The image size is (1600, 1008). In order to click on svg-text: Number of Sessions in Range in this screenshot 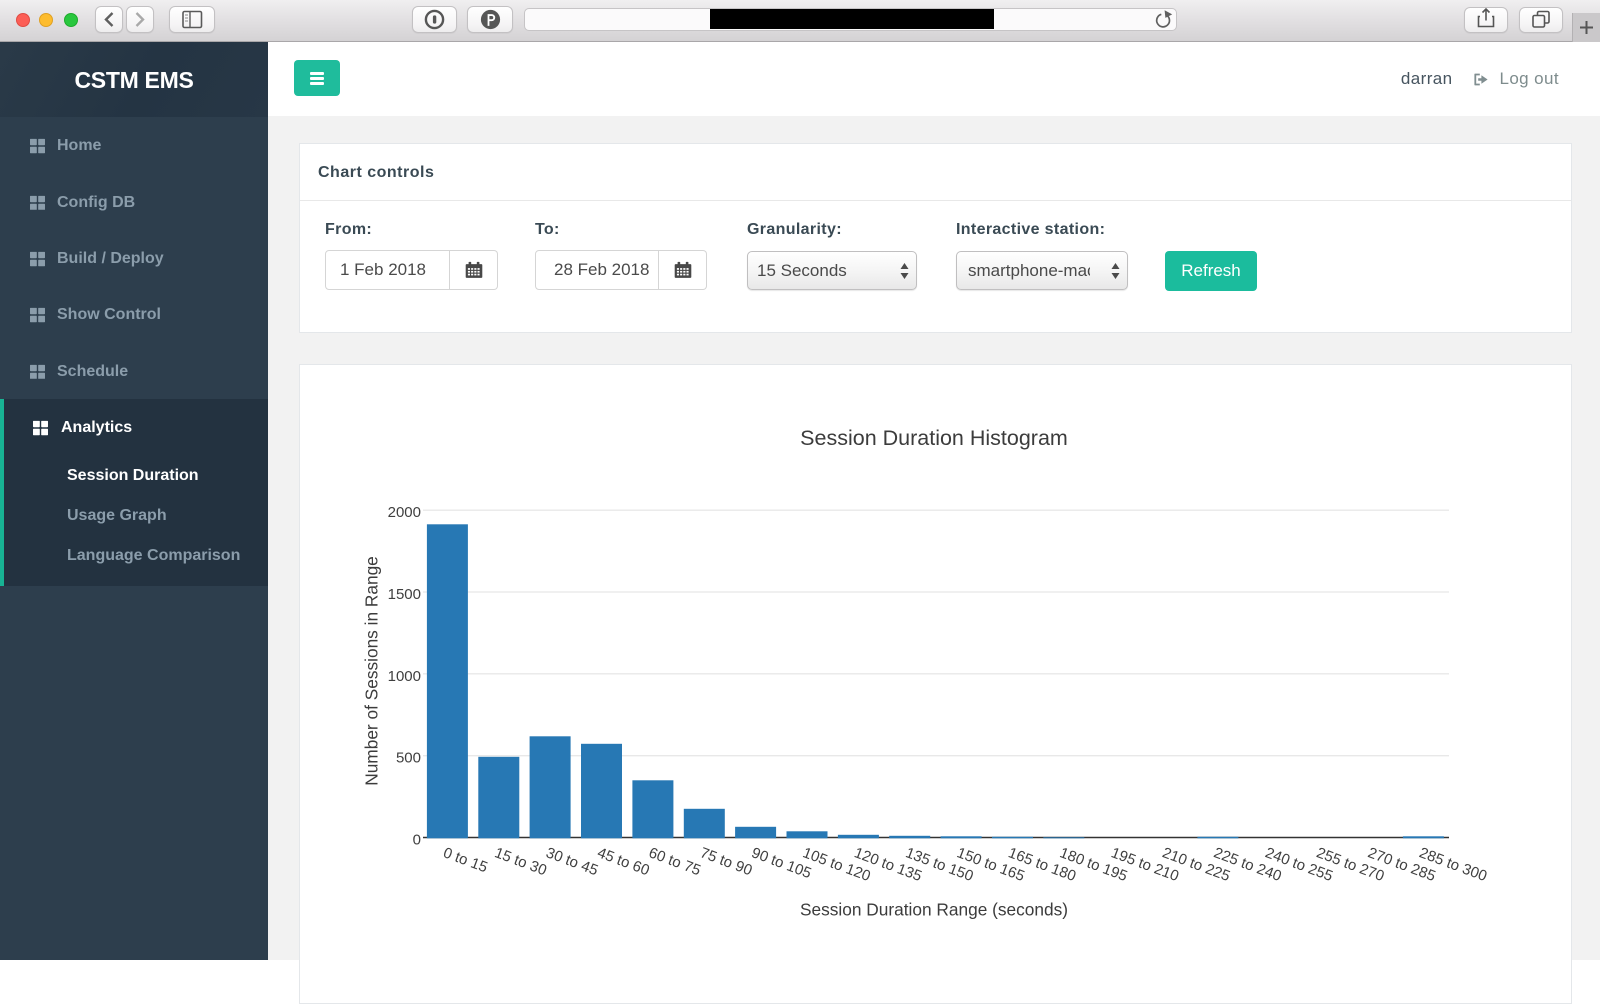, I will do `click(372, 671)`.